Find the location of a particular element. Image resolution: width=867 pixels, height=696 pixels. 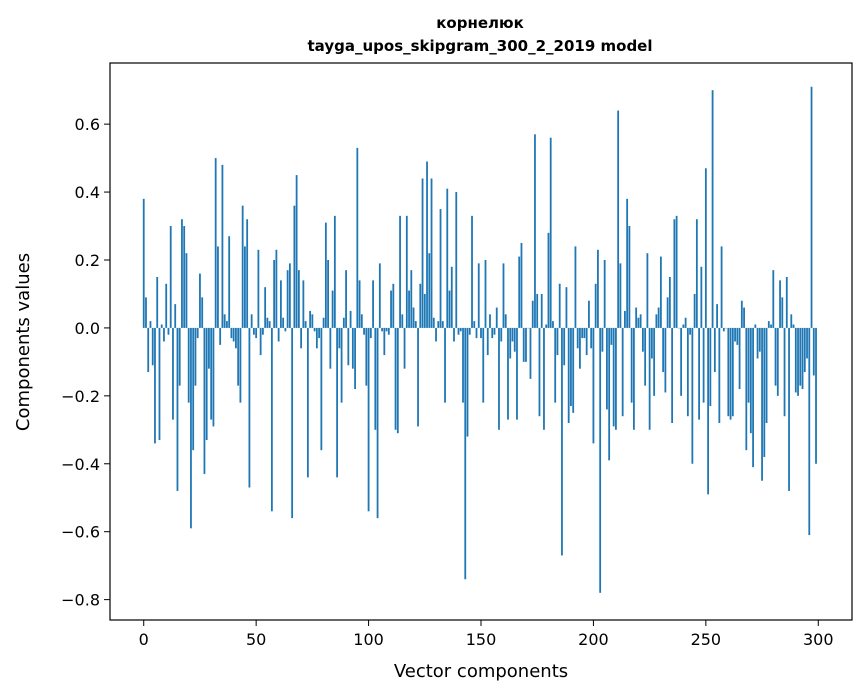

x-tick-label: 0 is located at coordinates (144, 639).